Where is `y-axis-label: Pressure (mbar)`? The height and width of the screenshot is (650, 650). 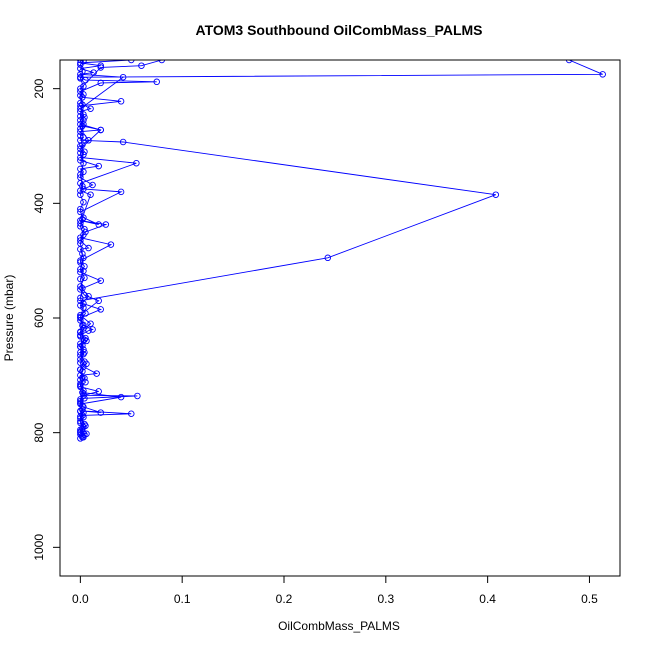 y-axis-label: Pressure (mbar) is located at coordinates (9, 318).